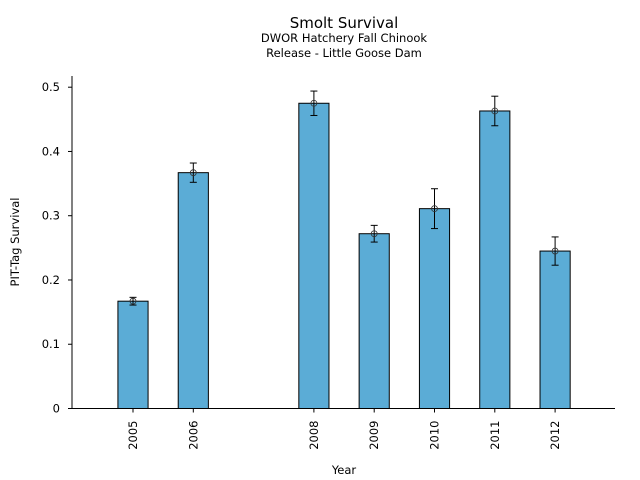  Describe the element at coordinates (193, 435) in the screenshot. I see `x-tick-label: 2006` at that location.